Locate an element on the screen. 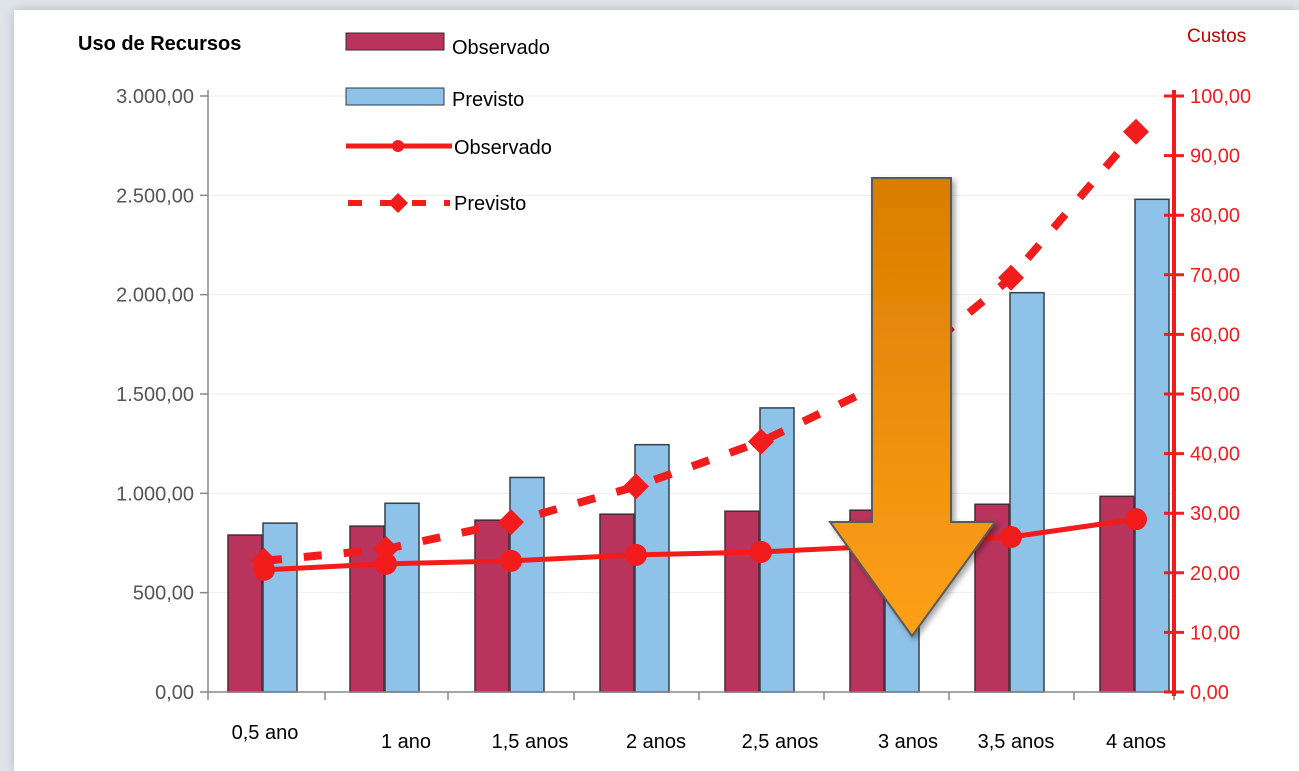 The image size is (1299, 771). legend-swatch-bar-observado is located at coordinates (395, 41).